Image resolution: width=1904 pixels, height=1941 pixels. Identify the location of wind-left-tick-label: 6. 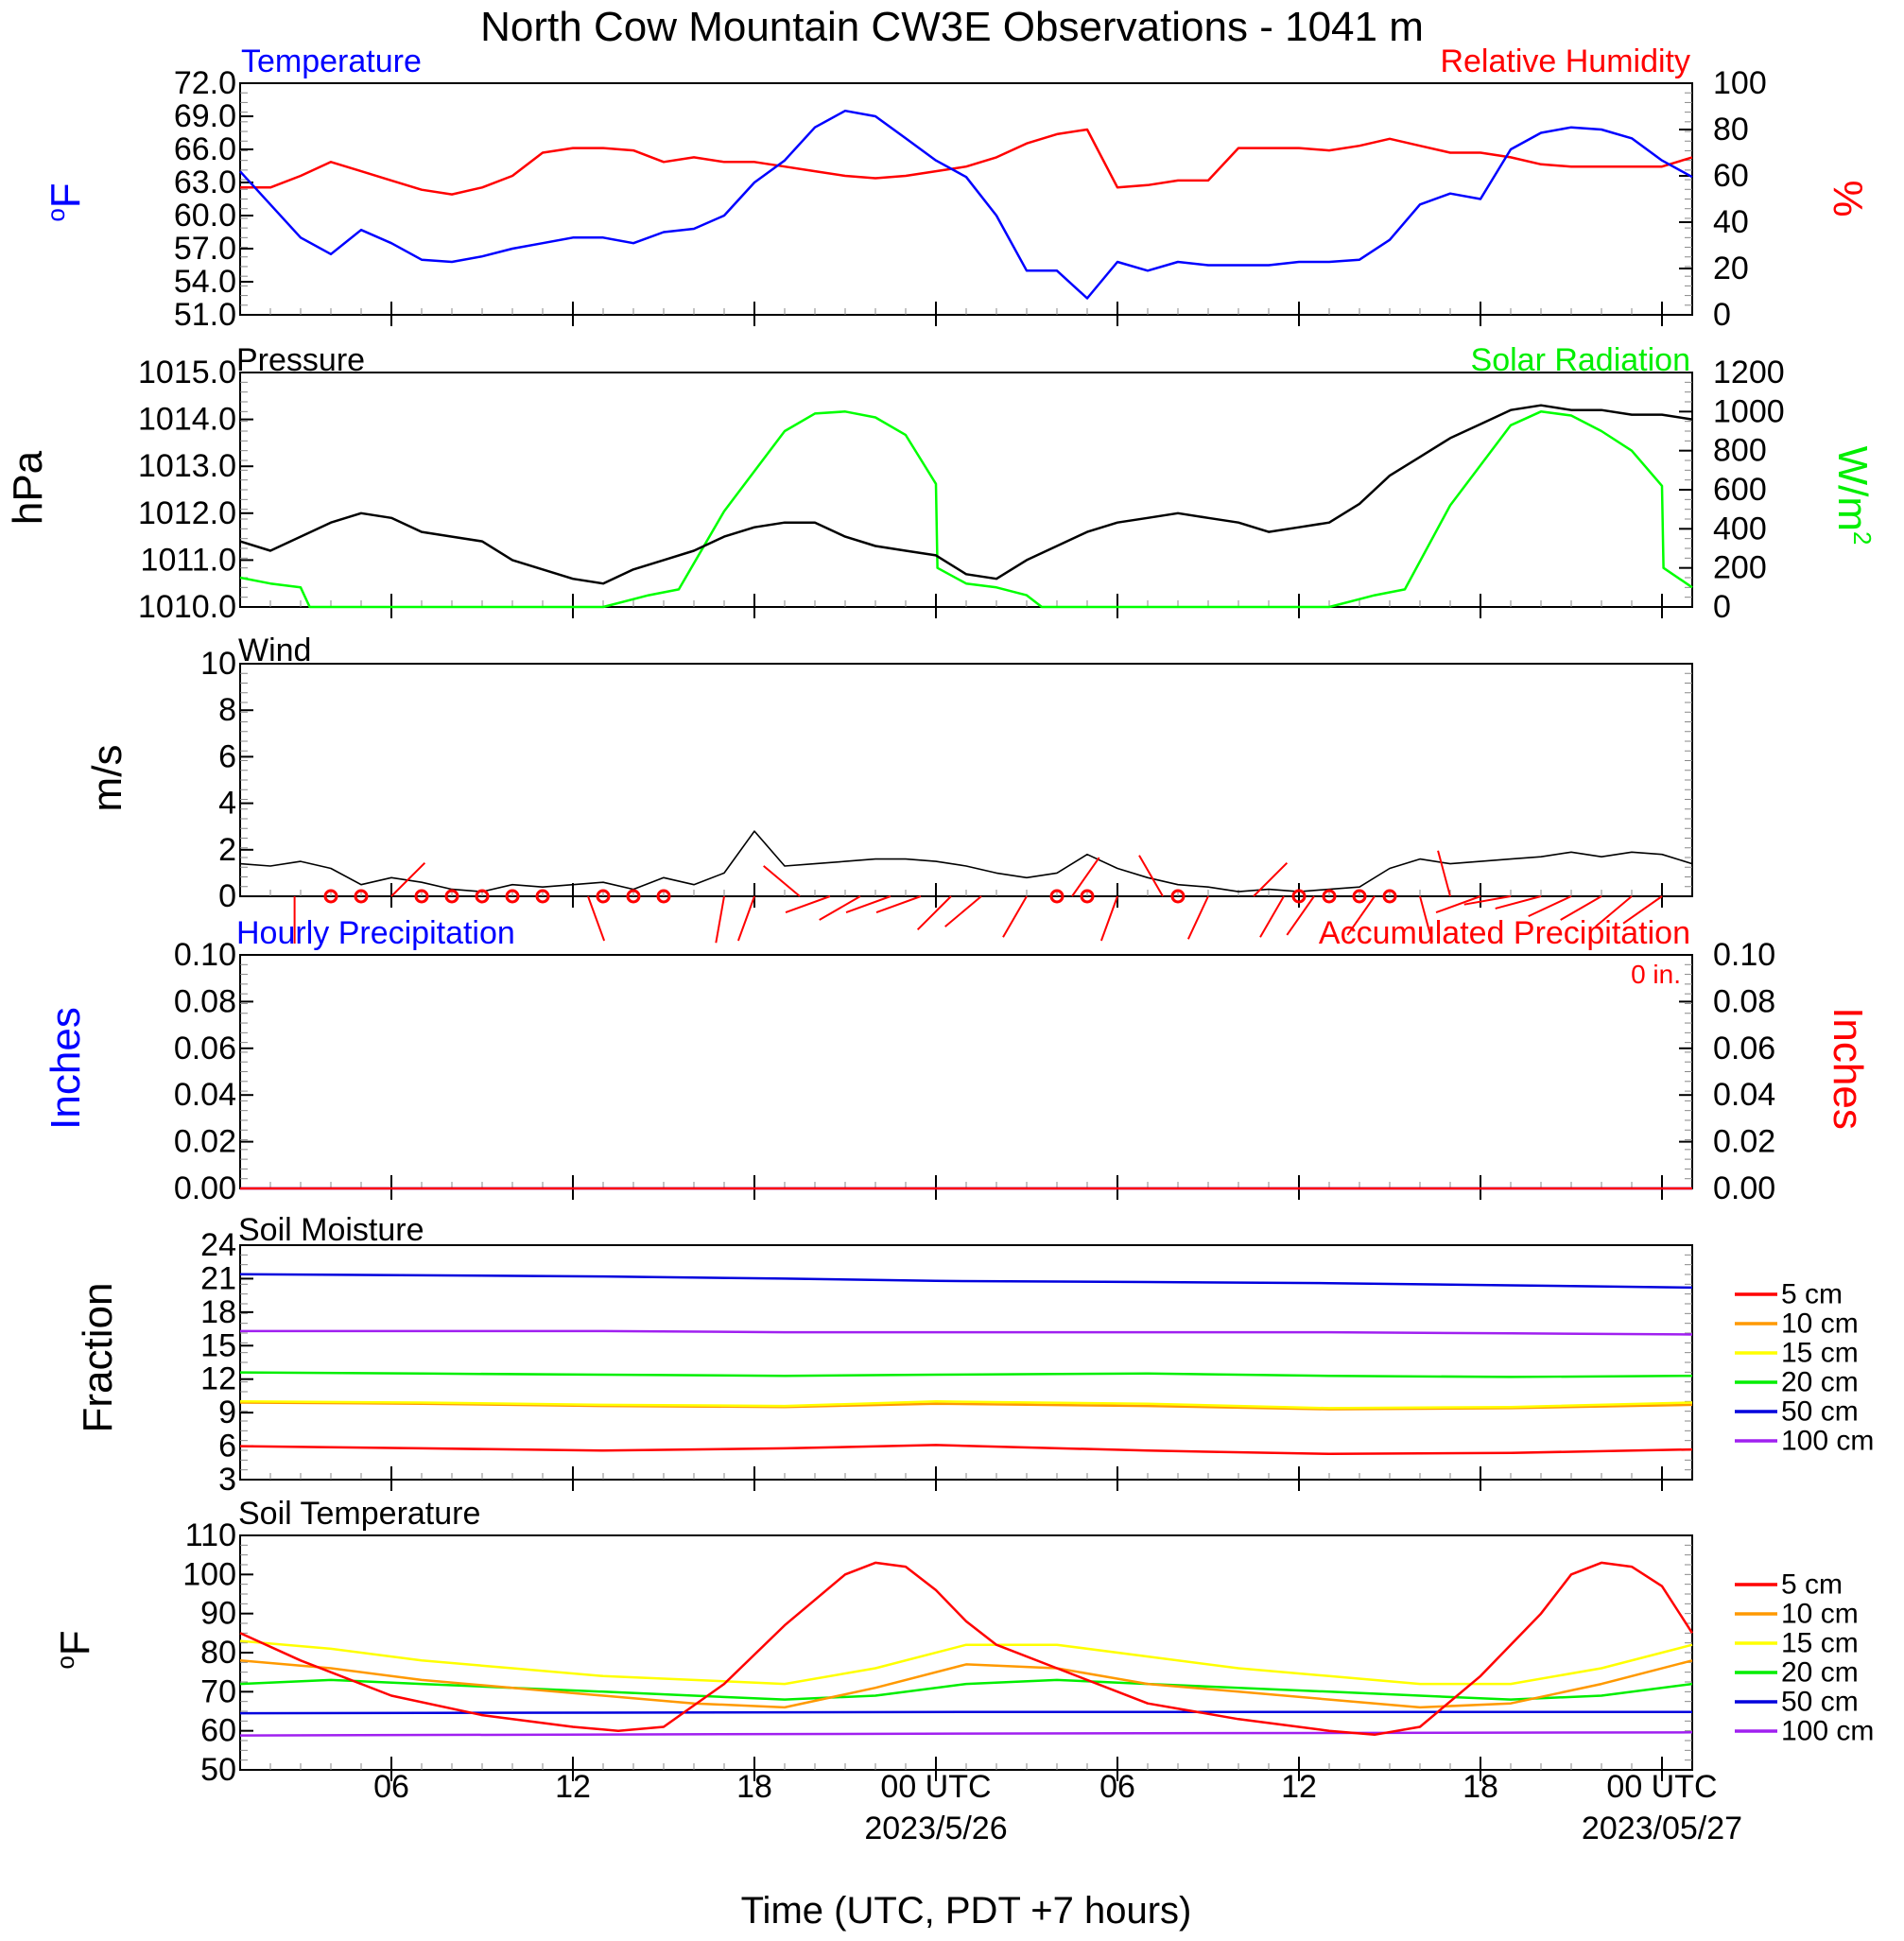
(227, 756).